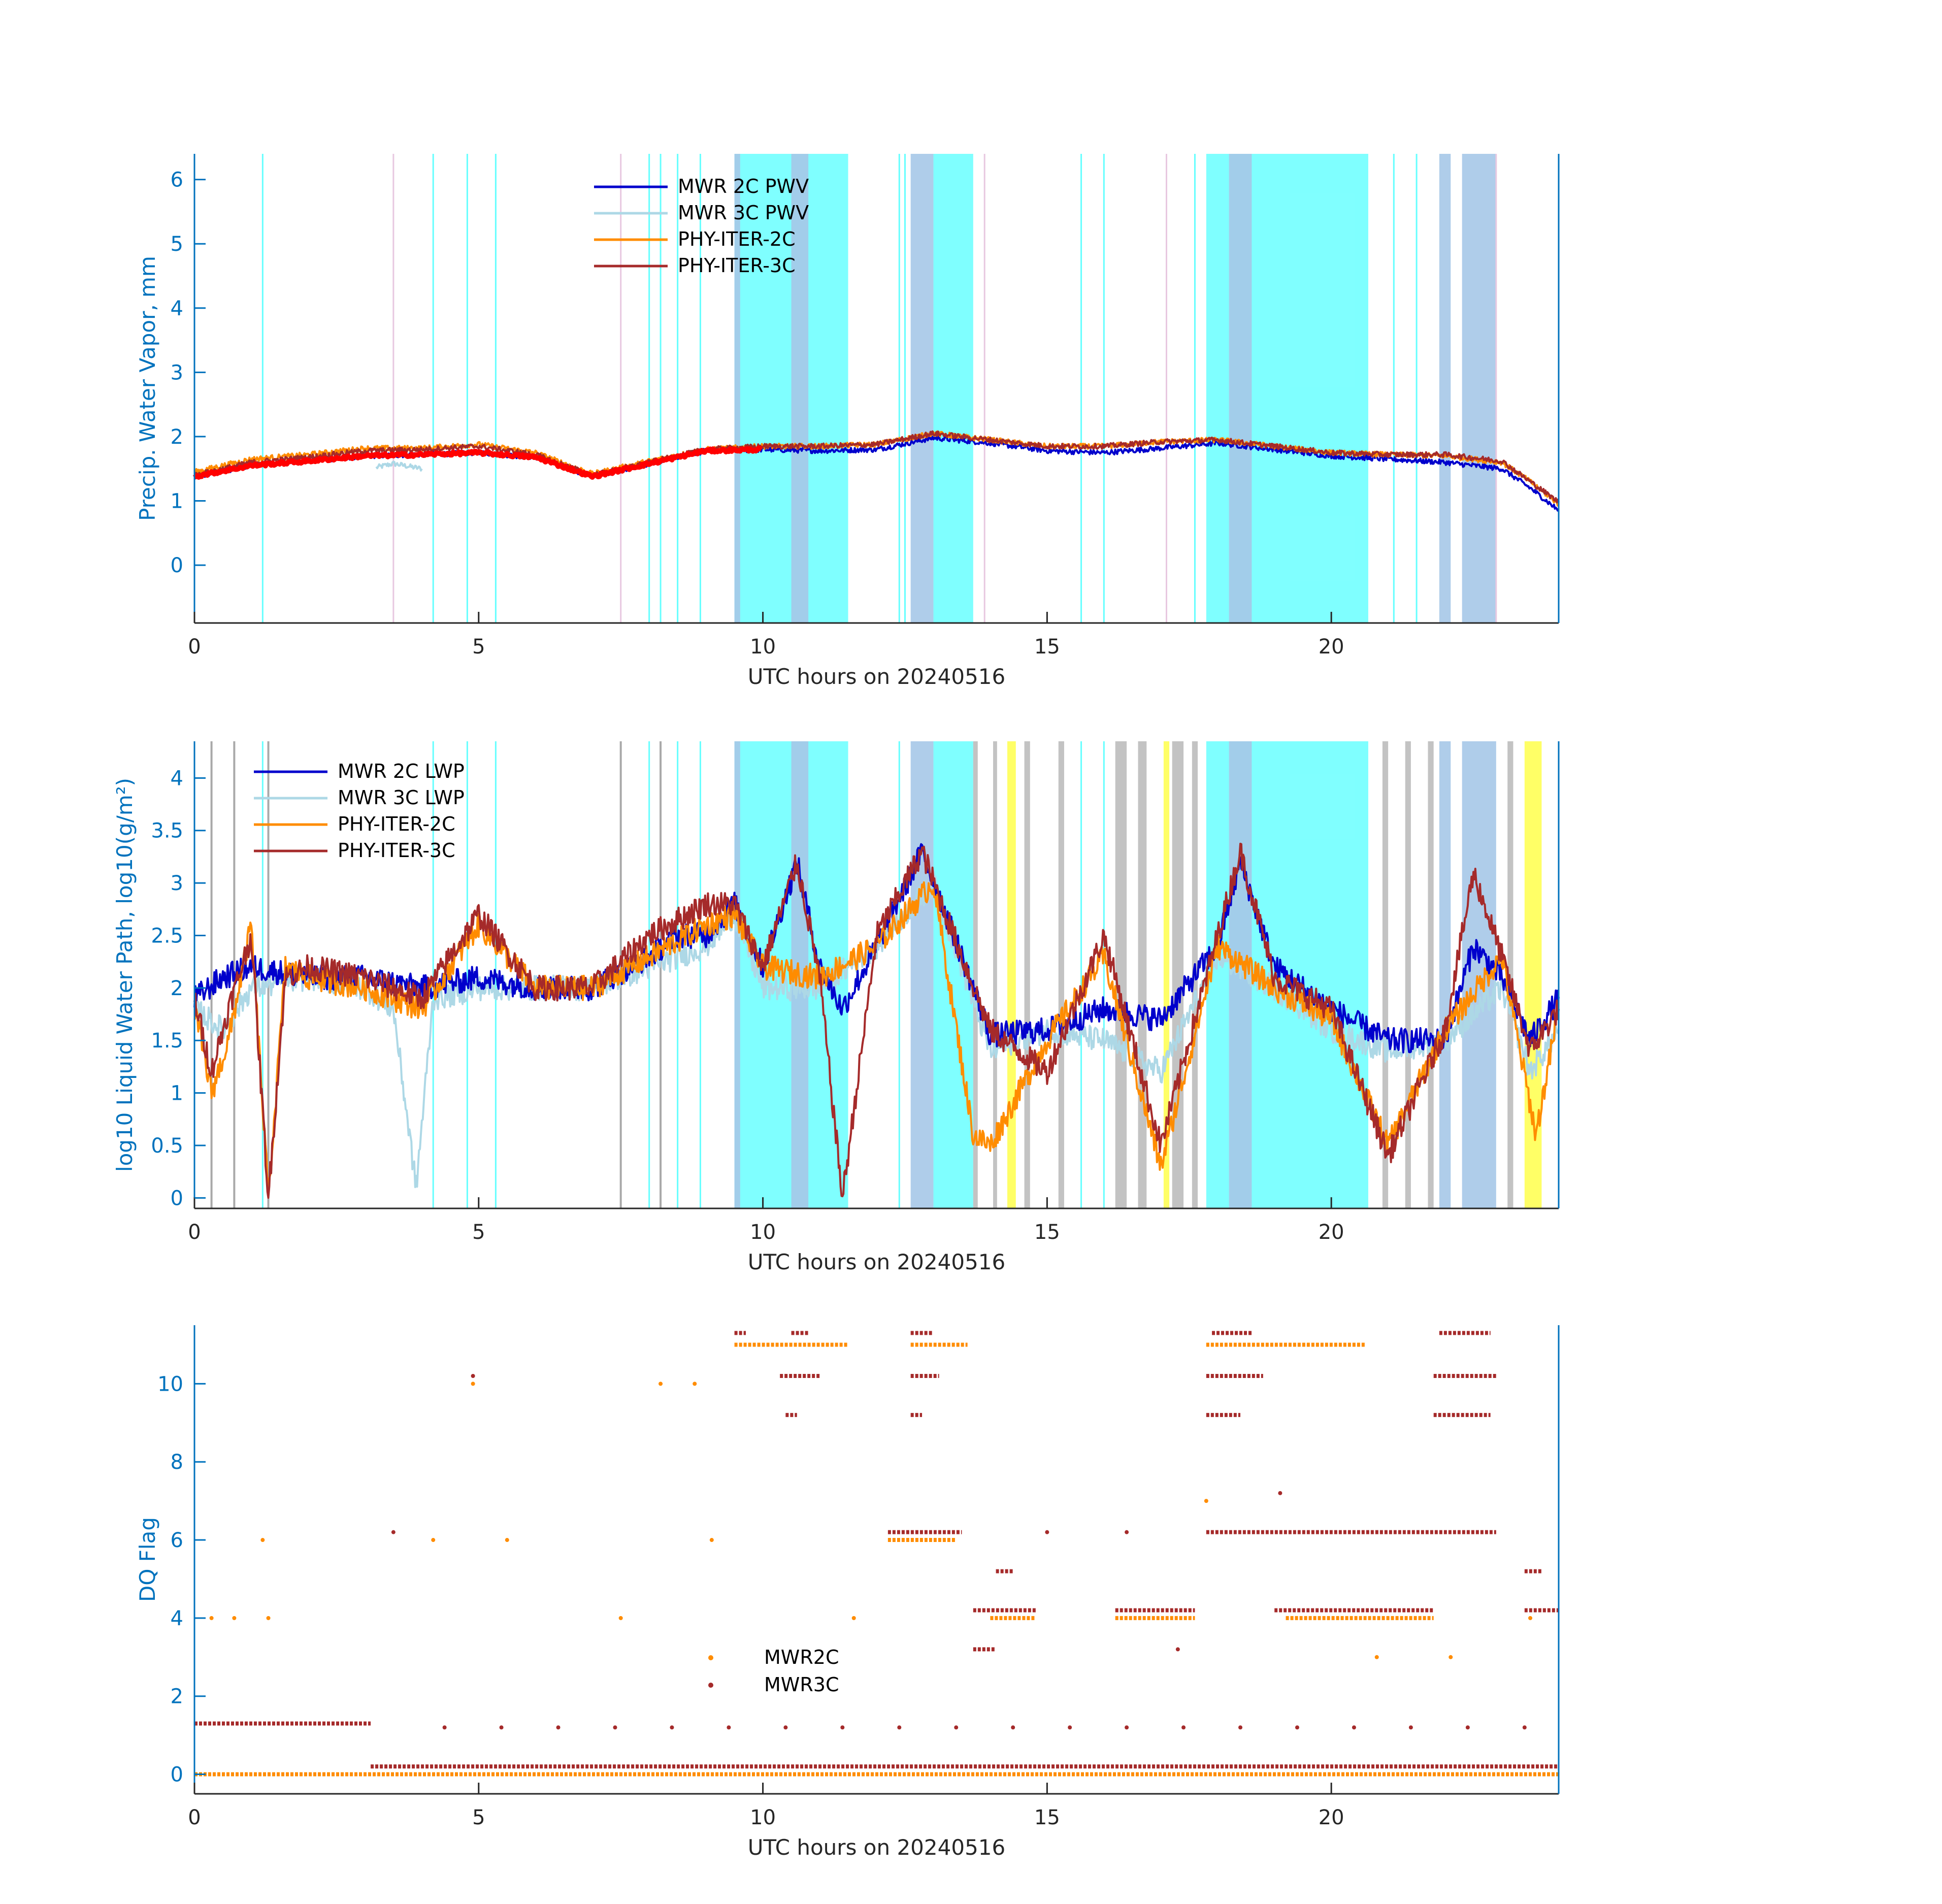 The height and width of the screenshot is (1904, 1942). I want to click on dq-legend-mwr2c: MWR2C, so click(801, 1657).